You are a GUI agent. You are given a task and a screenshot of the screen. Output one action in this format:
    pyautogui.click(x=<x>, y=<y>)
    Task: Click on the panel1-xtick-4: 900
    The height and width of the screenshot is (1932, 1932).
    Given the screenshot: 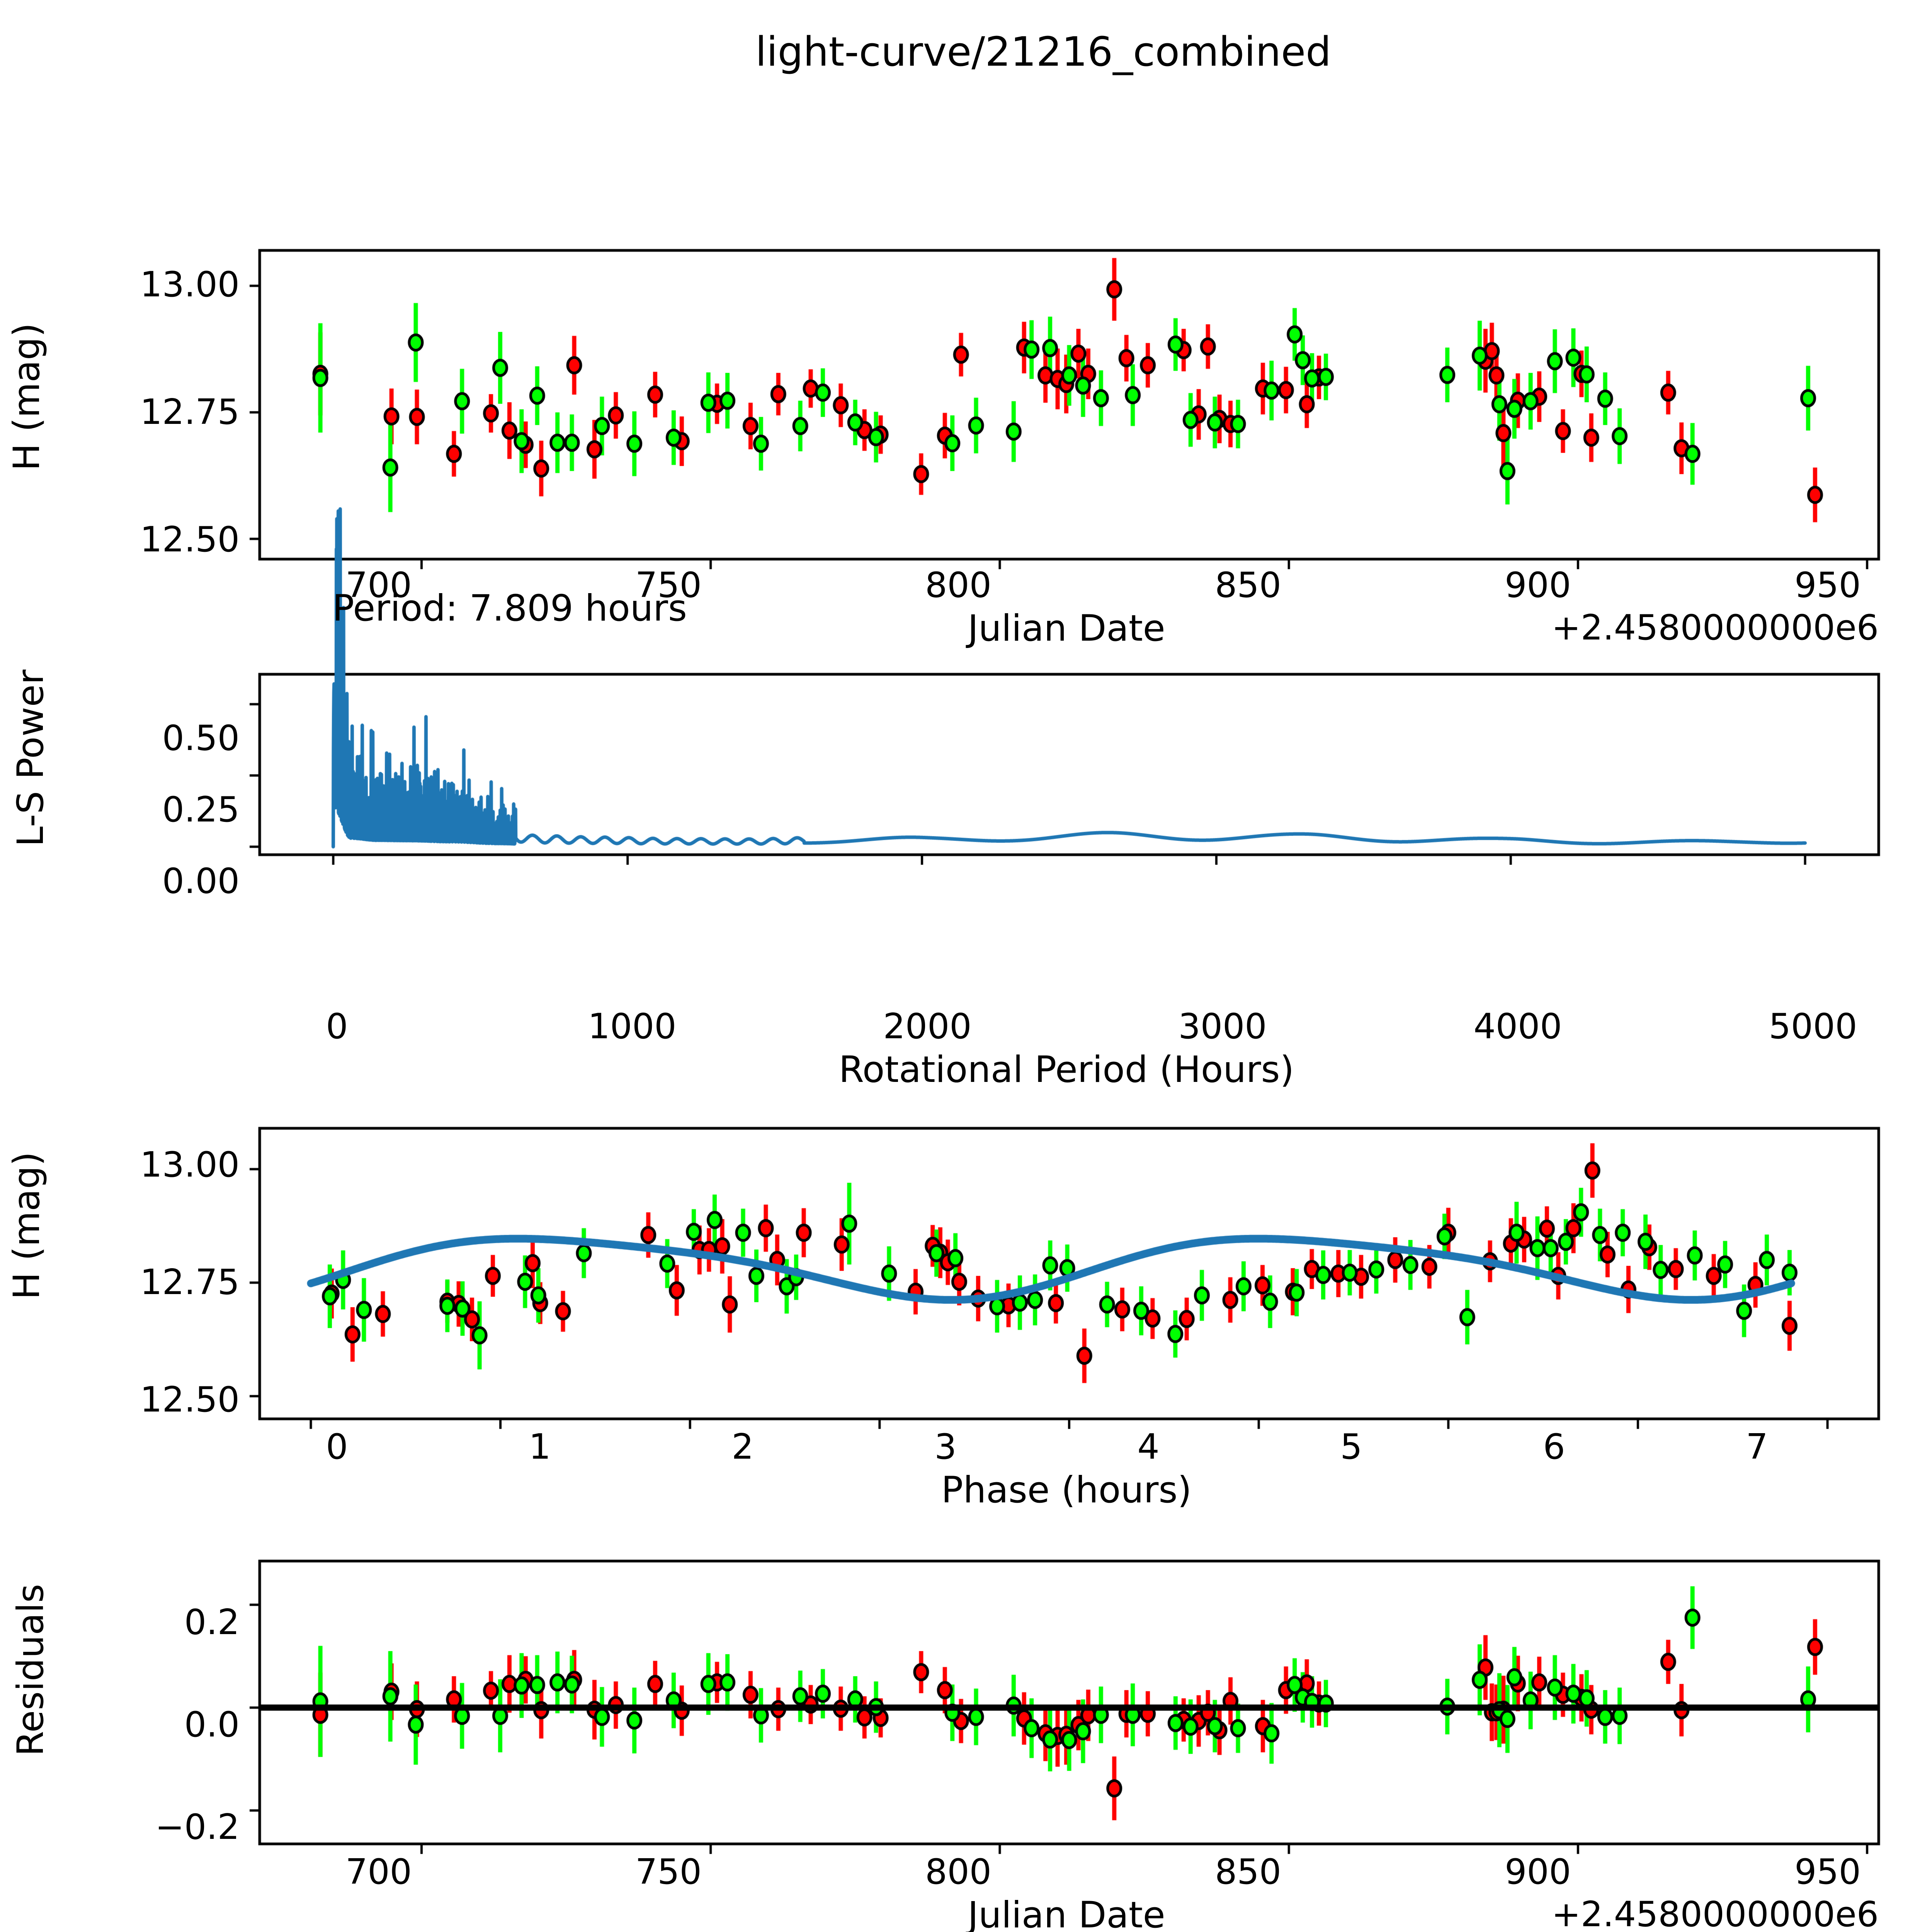 What is the action you would take?
    pyautogui.click(x=1538, y=585)
    